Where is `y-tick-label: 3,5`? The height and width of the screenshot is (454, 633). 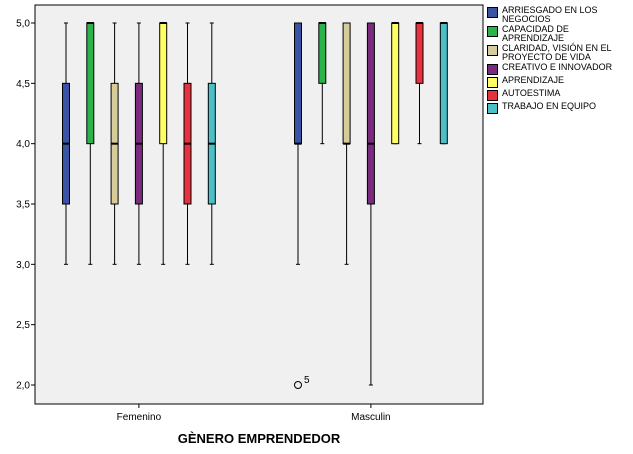 y-tick-label: 3,5 is located at coordinates (23, 205).